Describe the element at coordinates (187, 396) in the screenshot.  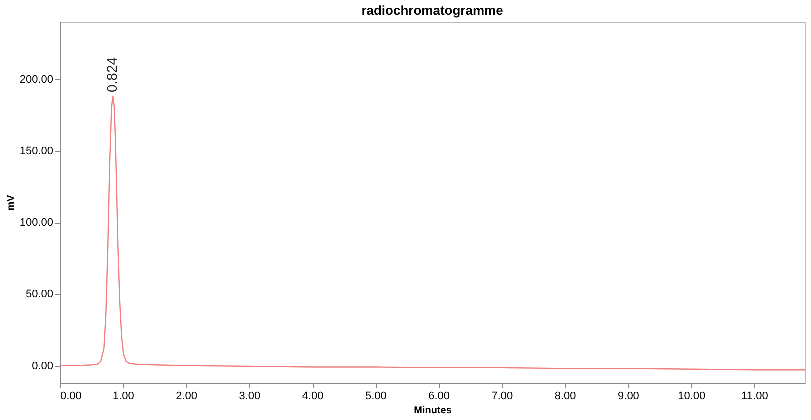
I see `x-tick-label: 2.00` at that location.